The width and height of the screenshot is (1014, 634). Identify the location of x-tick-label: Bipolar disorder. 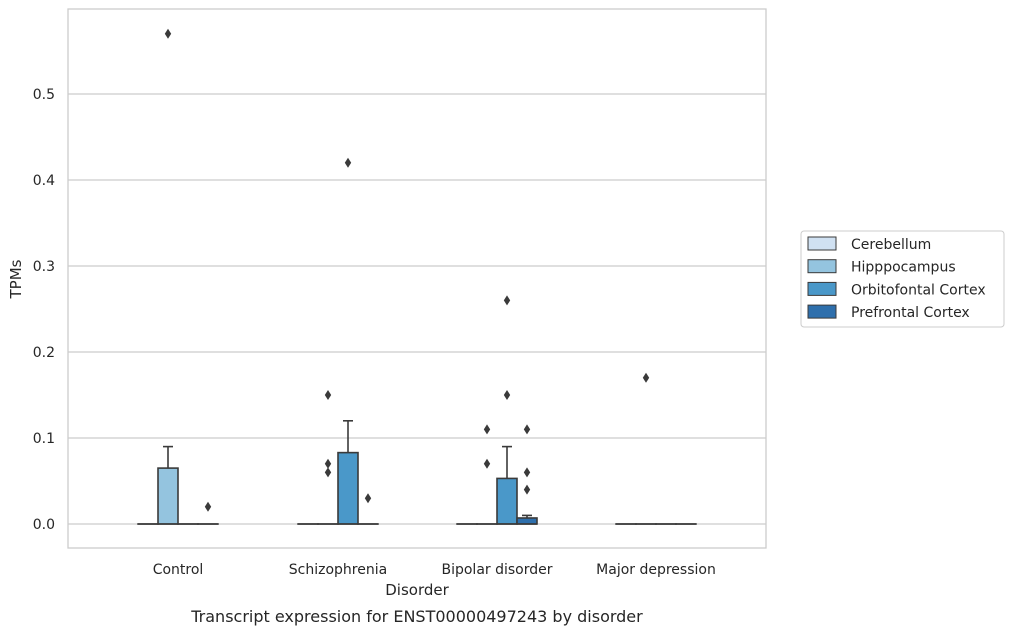
(496, 570).